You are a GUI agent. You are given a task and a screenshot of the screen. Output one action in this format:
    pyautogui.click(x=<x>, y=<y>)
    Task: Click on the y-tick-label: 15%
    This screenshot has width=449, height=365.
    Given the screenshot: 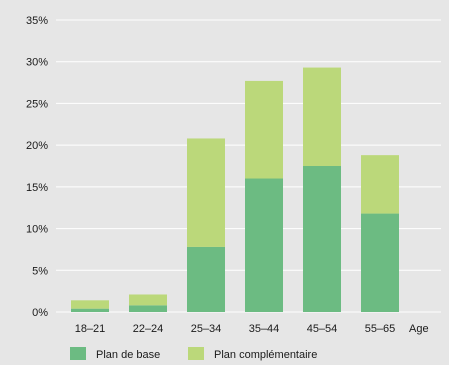 What is the action you would take?
    pyautogui.click(x=37, y=188)
    